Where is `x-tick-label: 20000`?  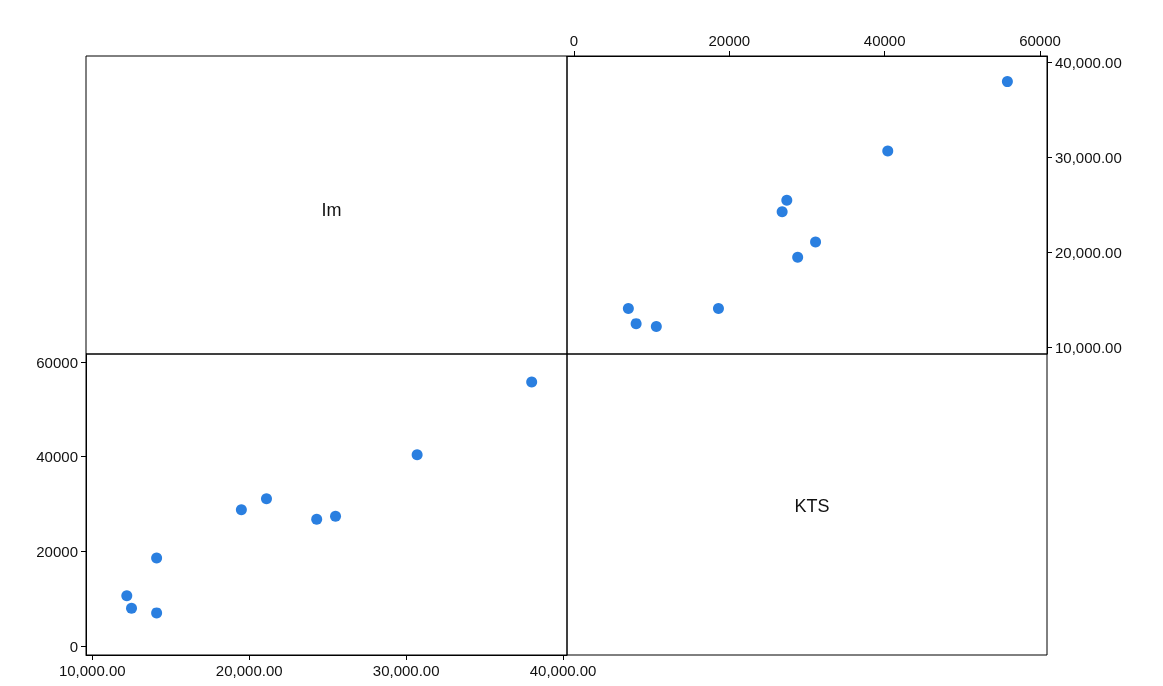
x-tick-label: 20000 is located at coordinates (729, 40).